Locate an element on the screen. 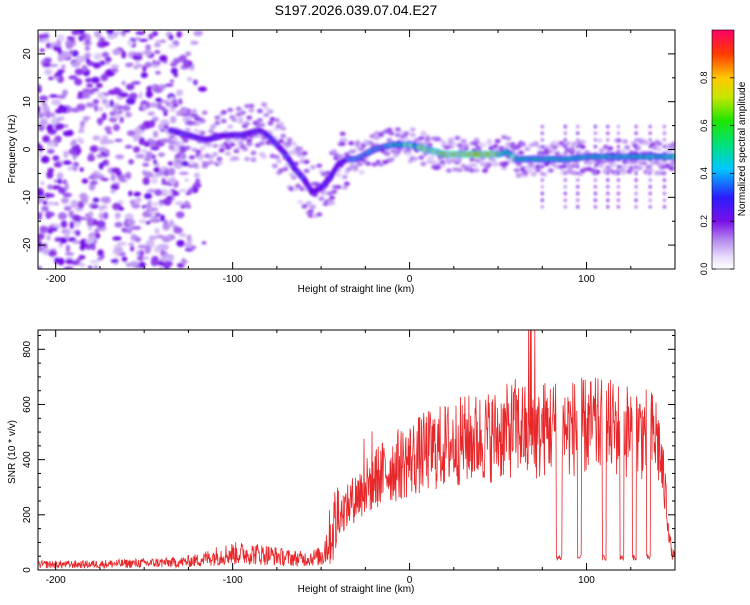 The height and width of the screenshot is (605, 750). colorbar-tick-label: 0.2 is located at coordinates (704, 221).